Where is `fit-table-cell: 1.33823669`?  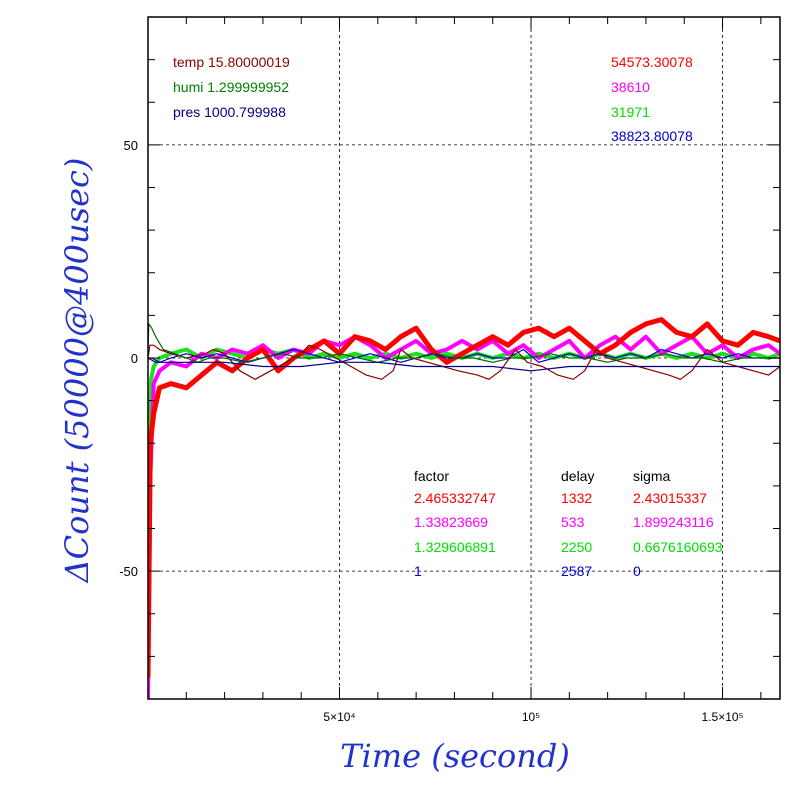 fit-table-cell: 1.33823669 is located at coordinates (451, 522).